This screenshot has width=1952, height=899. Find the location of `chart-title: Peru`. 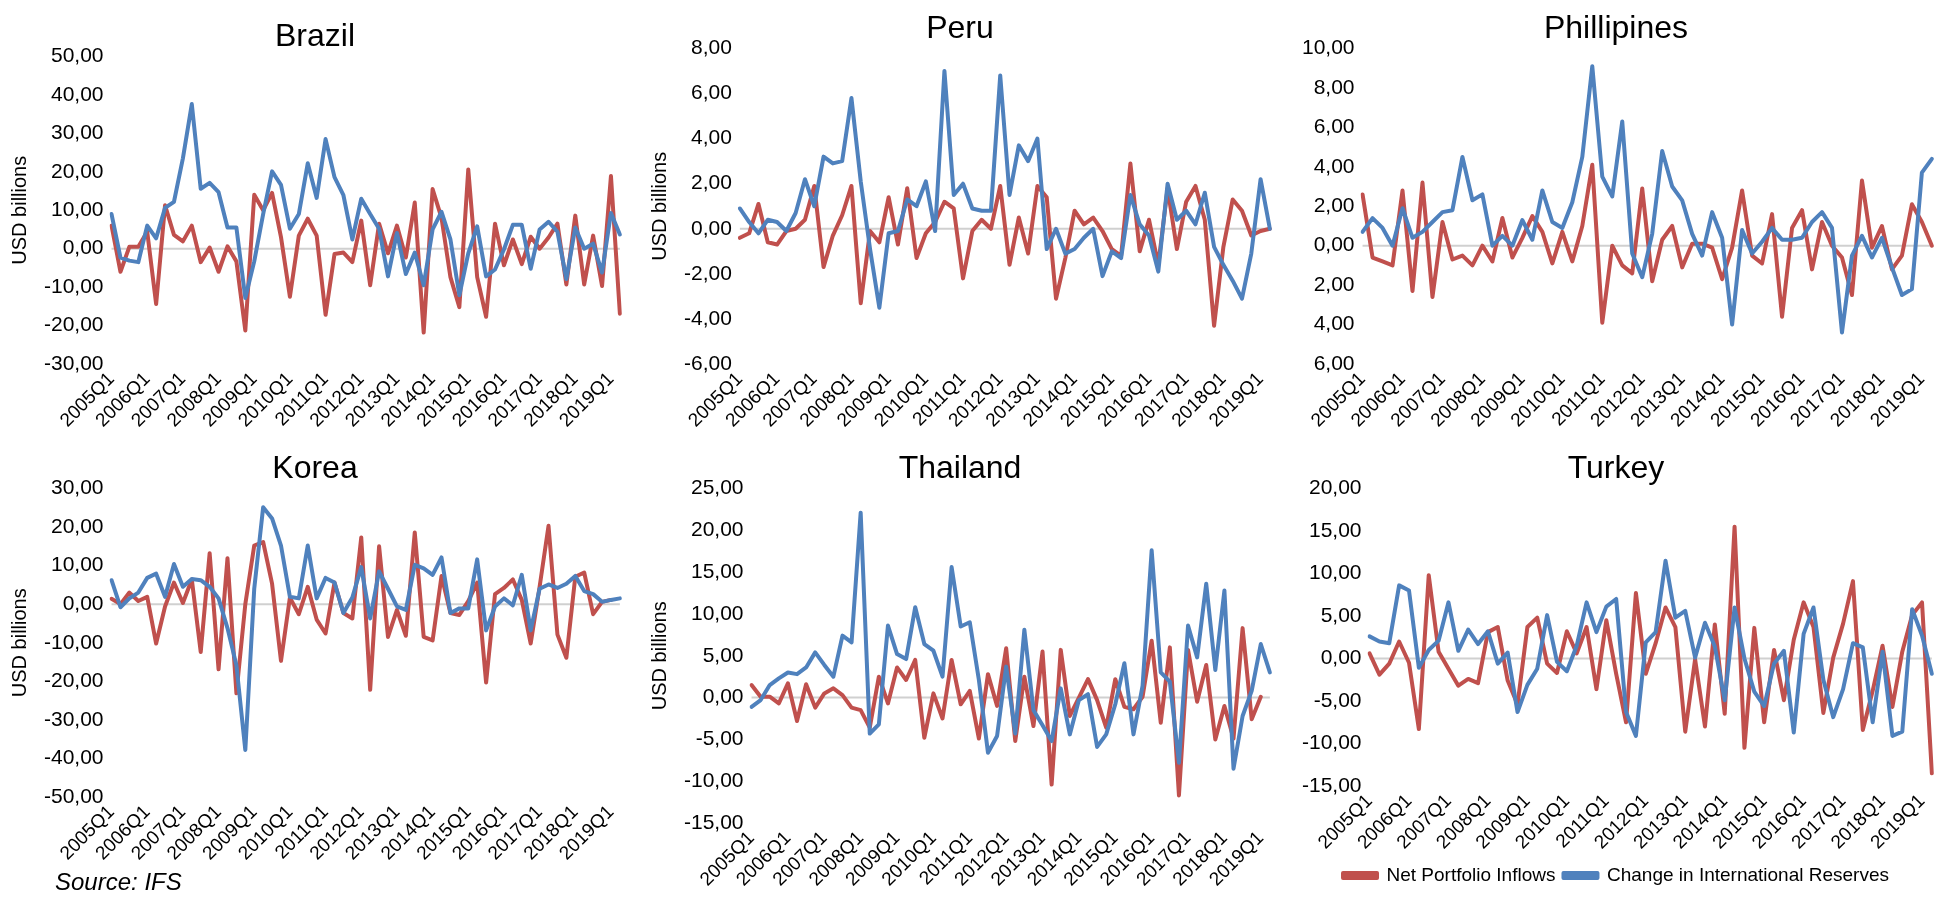

chart-title: Peru is located at coordinates (960, 27).